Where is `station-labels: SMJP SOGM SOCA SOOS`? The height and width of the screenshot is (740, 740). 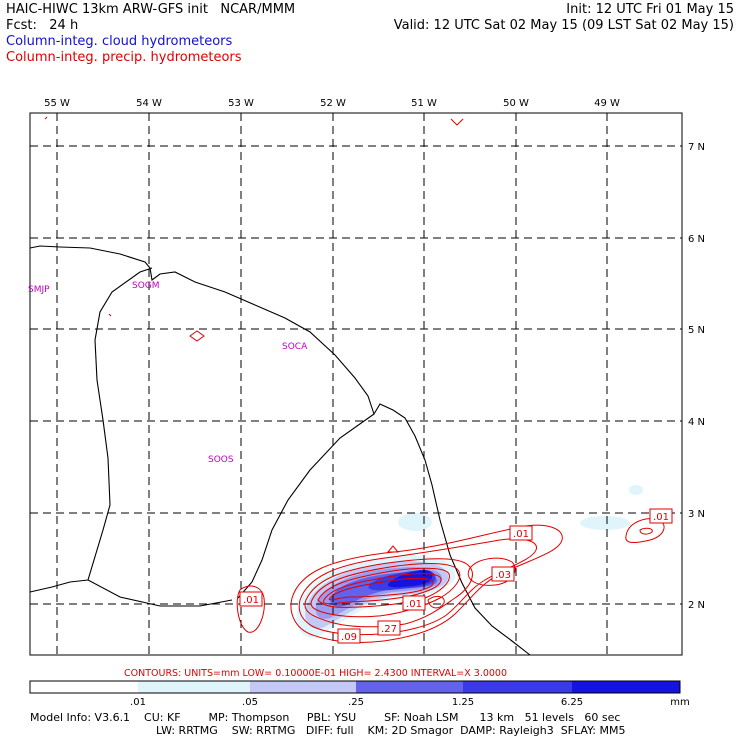 station-labels: SMJP SOGM SOCA SOOS is located at coordinates (168, 373).